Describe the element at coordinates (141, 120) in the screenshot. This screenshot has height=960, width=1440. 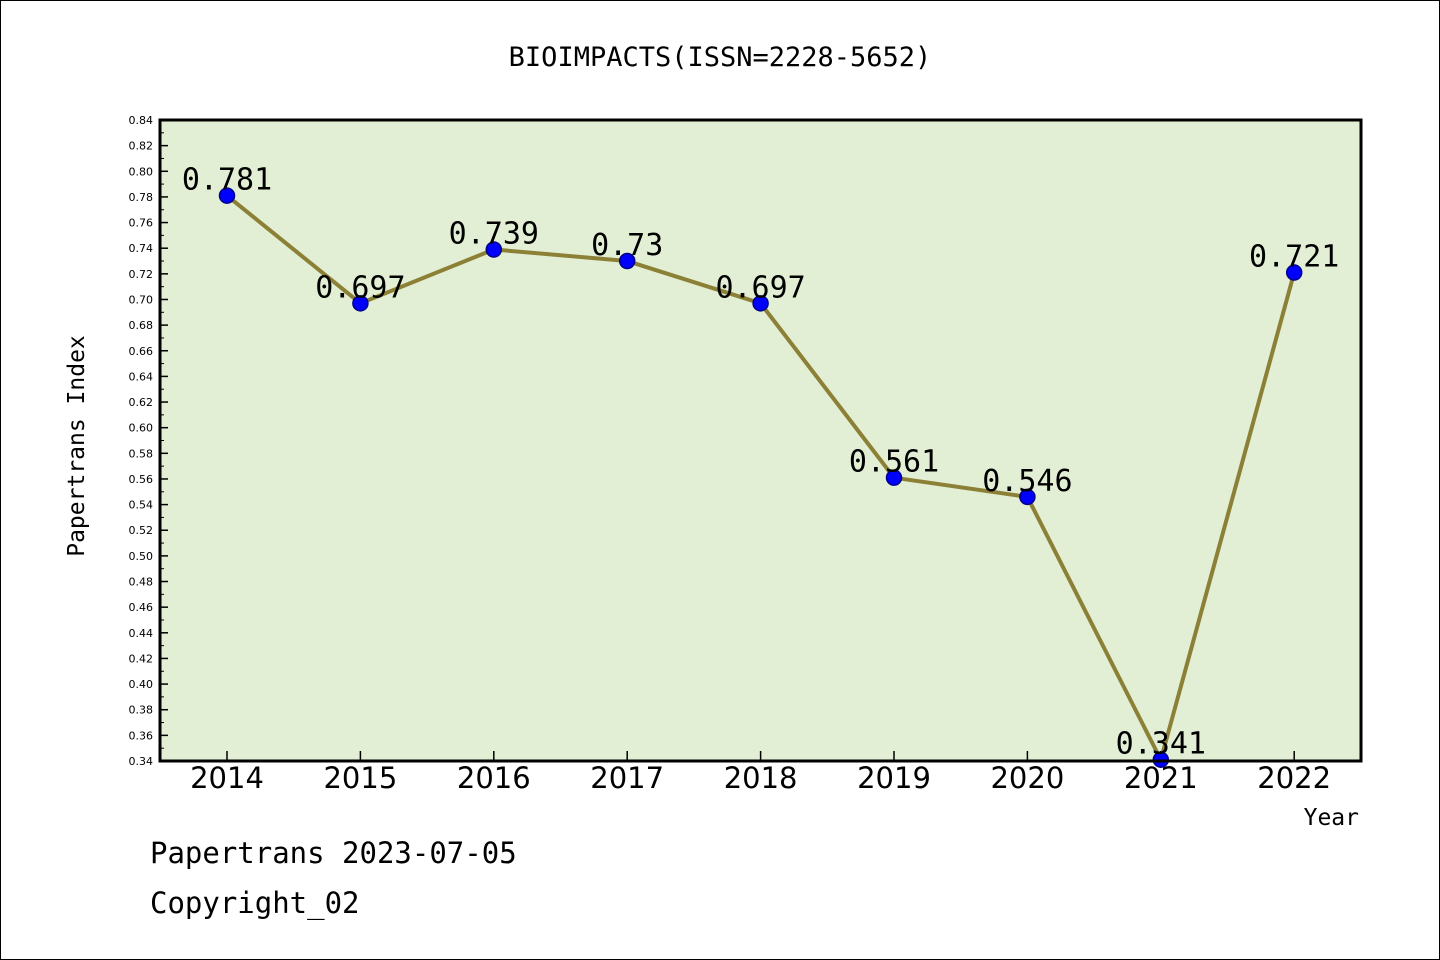
I see `y-tick-label: 0.84` at that location.